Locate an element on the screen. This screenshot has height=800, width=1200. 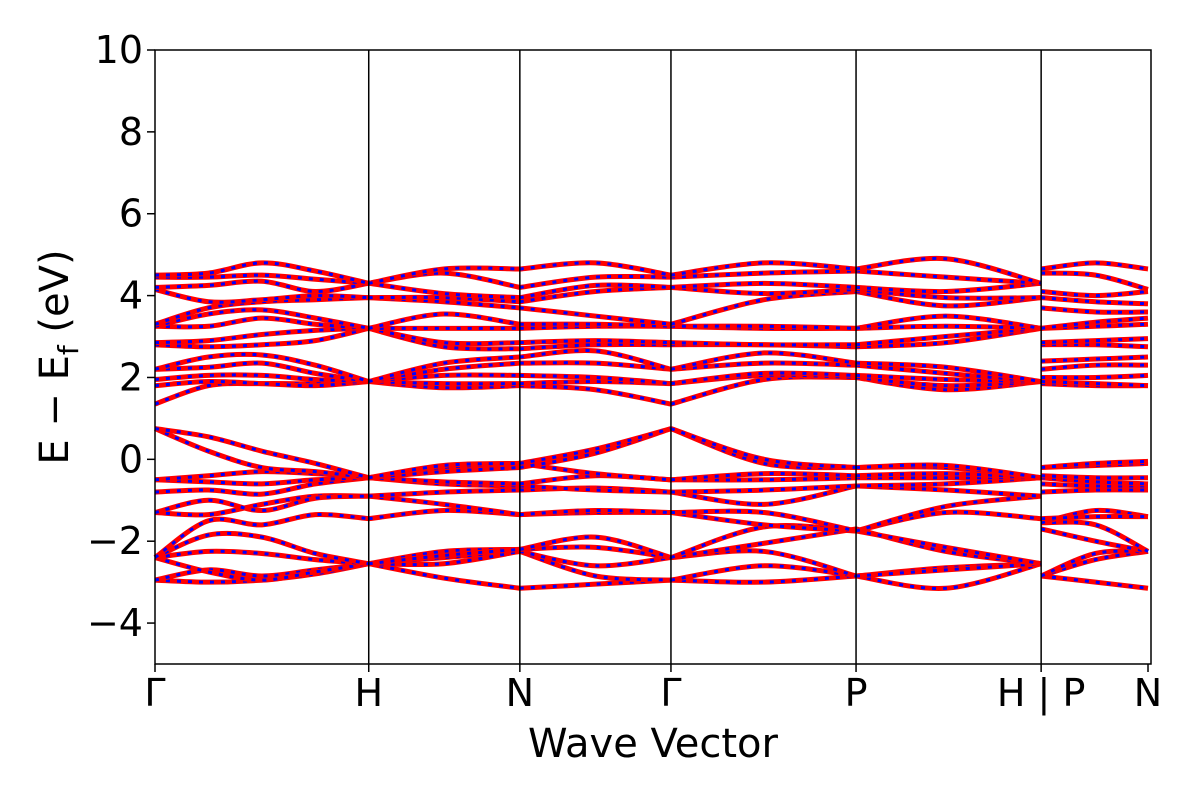
band-20-segment-4-spin-down is located at coordinates (949, 327).